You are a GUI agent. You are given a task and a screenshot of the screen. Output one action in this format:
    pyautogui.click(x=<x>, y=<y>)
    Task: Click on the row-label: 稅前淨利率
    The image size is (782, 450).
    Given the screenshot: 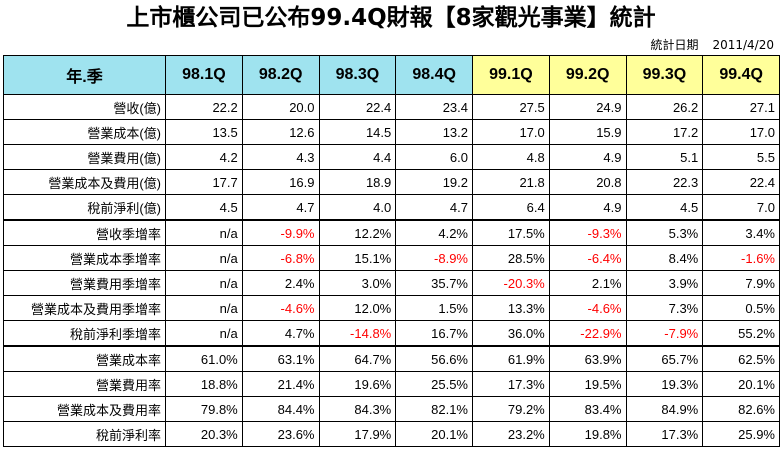 What is the action you would take?
    pyautogui.click(x=84, y=434)
    